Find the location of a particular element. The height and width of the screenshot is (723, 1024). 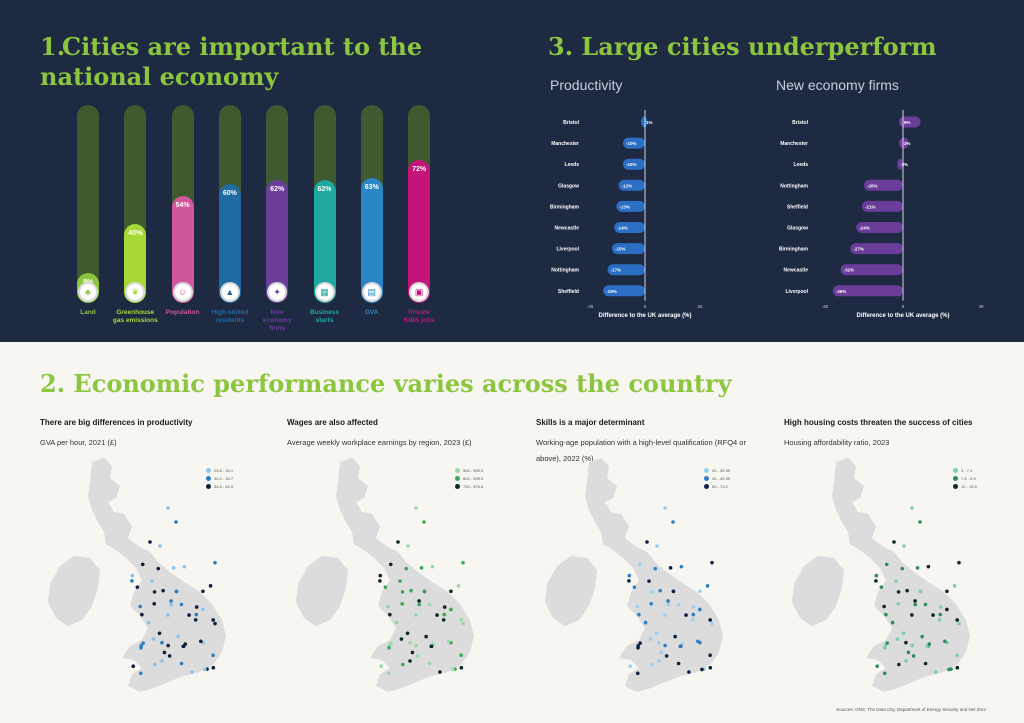

hbar-value-label: -13% is located at coordinates (624, 206).